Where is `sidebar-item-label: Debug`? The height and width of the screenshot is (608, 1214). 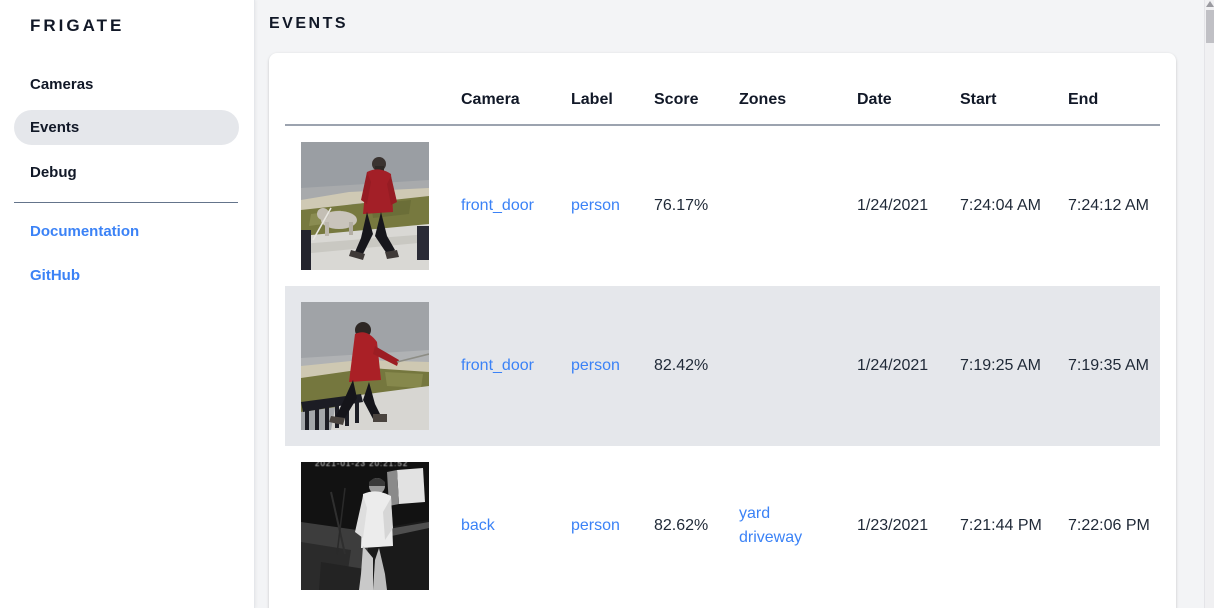
sidebar-item-label: Debug is located at coordinates (53, 172).